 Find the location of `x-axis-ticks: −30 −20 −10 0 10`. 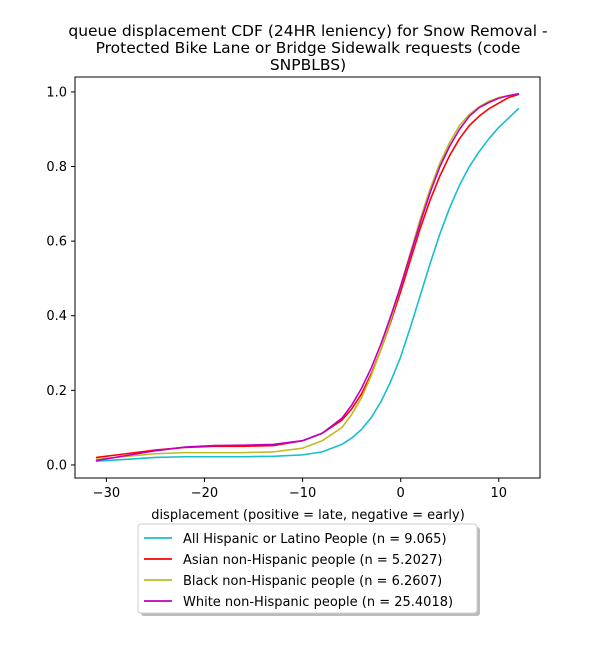

x-axis-ticks: −30 −20 −10 0 10 is located at coordinates (300, 489).